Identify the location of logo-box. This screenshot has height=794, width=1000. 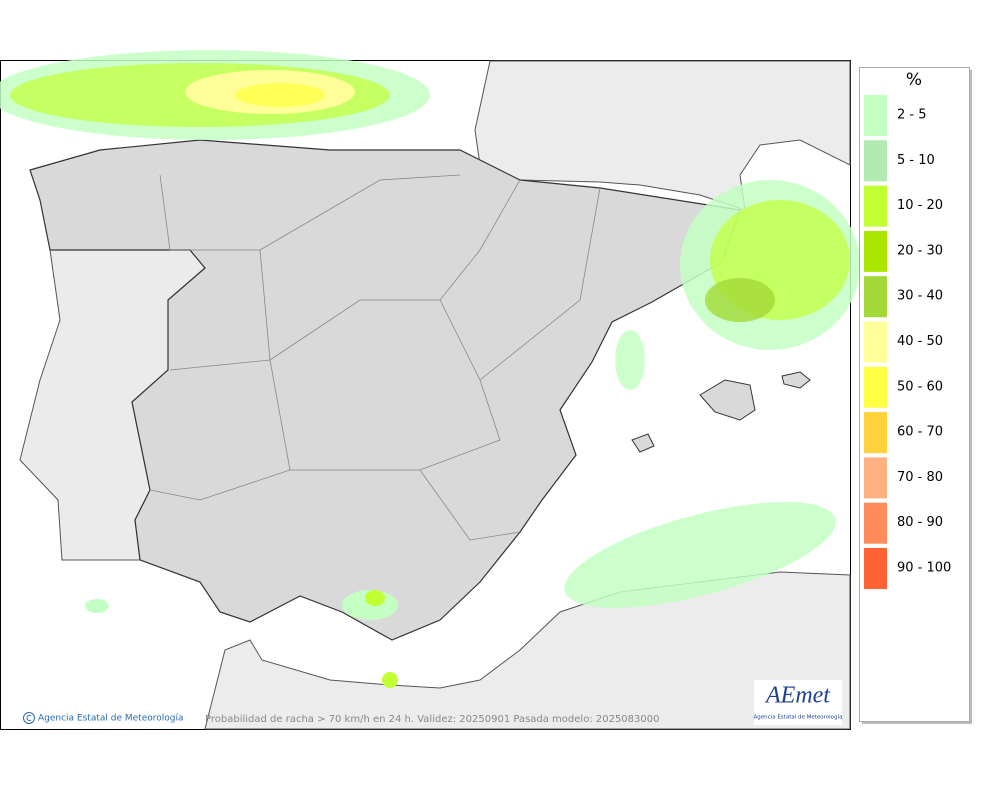
(798, 702).